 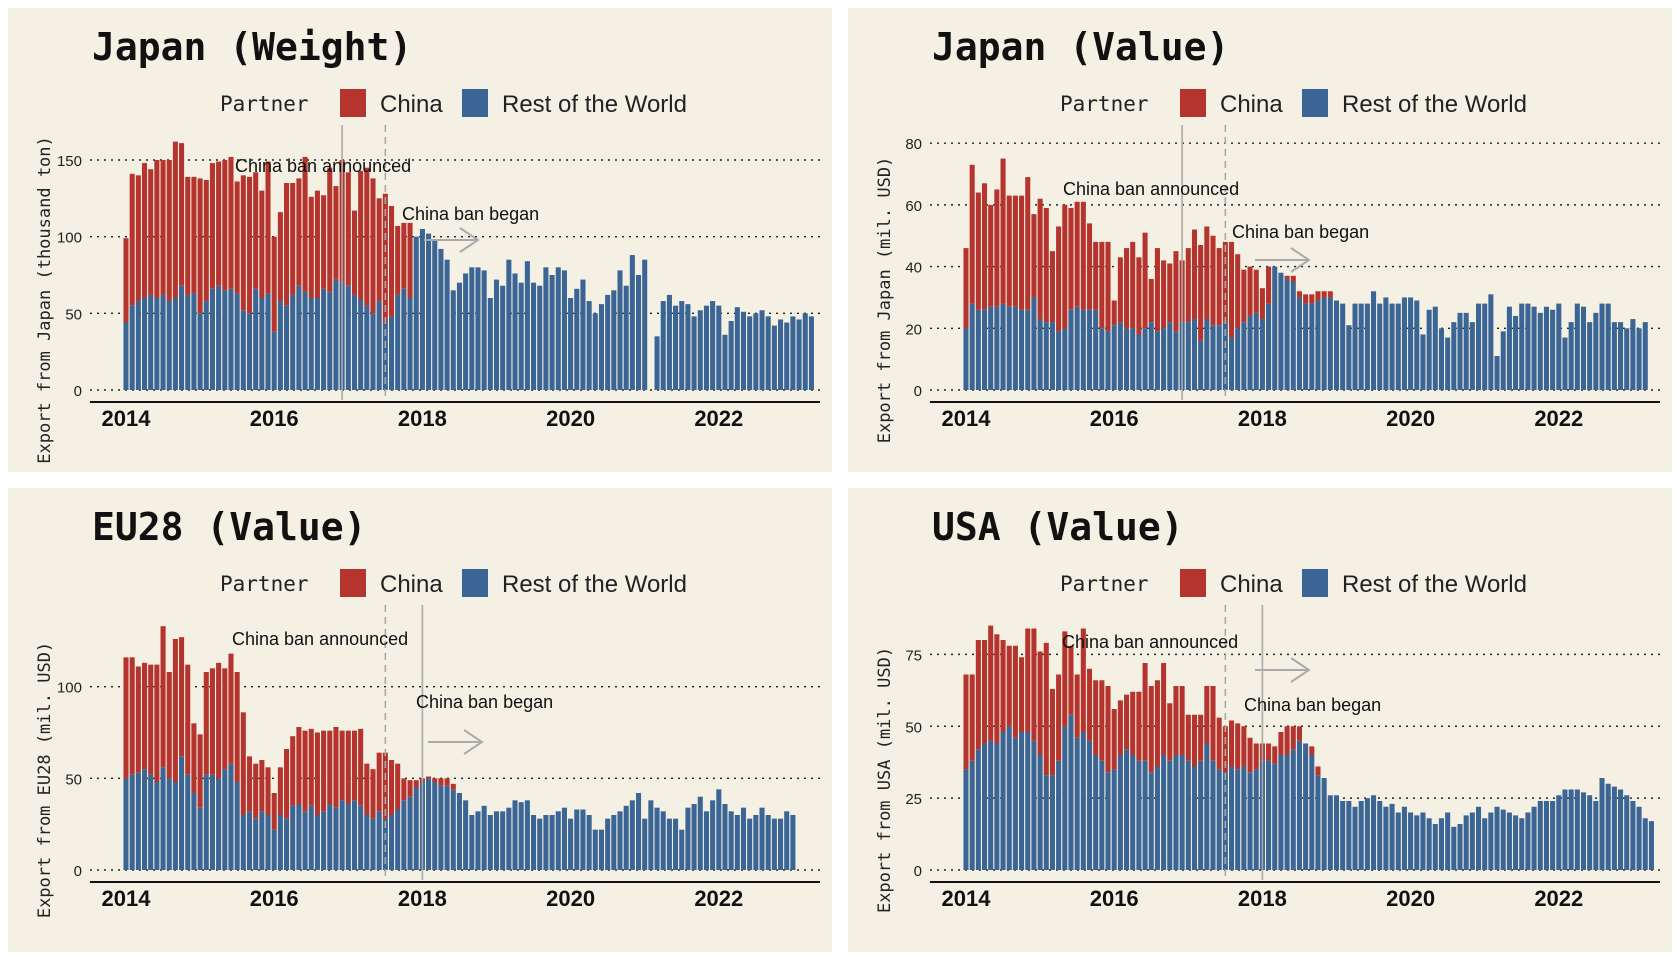 What do you see at coordinates (452, 240) in the screenshot?
I see `arrow-icon` at bounding box center [452, 240].